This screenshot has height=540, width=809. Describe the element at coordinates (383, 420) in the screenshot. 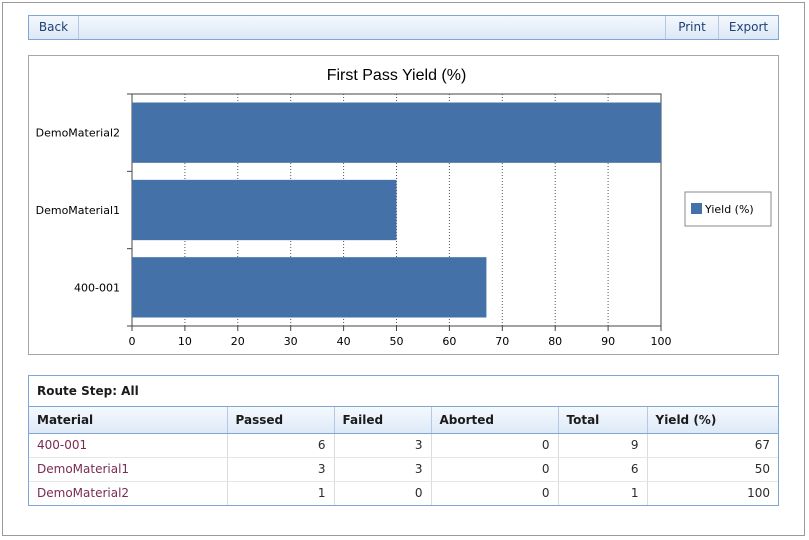

I see `column-header-failed: Failed` at that location.